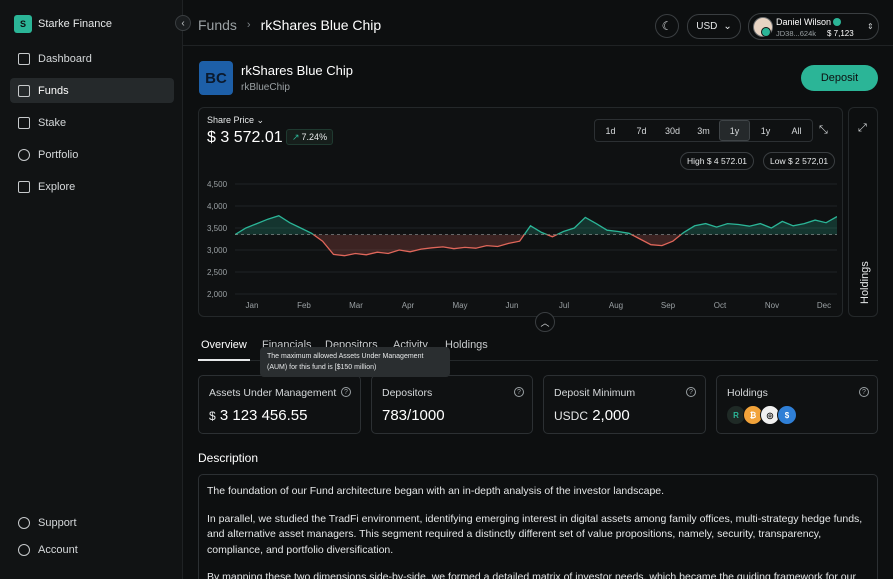 Image resolution: width=893 pixels, height=579 pixels. What do you see at coordinates (58, 154) in the screenshot?
I see `sidebar-item-label: Portfolio` at bounding box center [58, 154].